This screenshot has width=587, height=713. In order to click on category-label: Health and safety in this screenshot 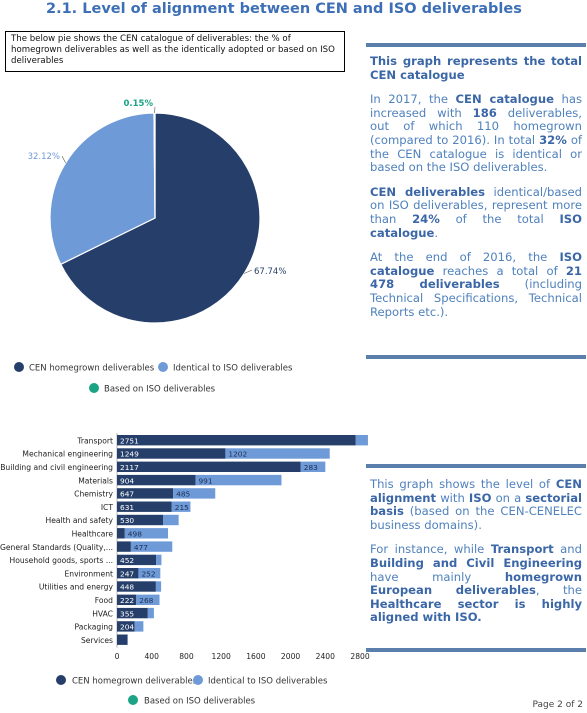, I will do `click(80, 520)`.